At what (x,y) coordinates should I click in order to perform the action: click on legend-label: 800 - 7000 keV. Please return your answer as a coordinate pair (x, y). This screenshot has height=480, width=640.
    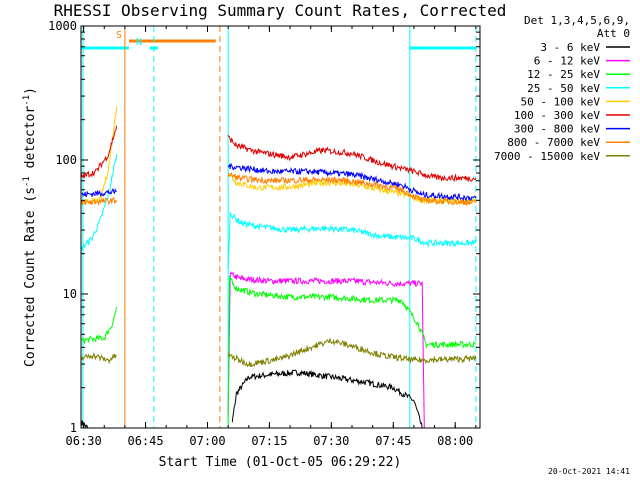
    Looking at the image, I should click on (553, 142).